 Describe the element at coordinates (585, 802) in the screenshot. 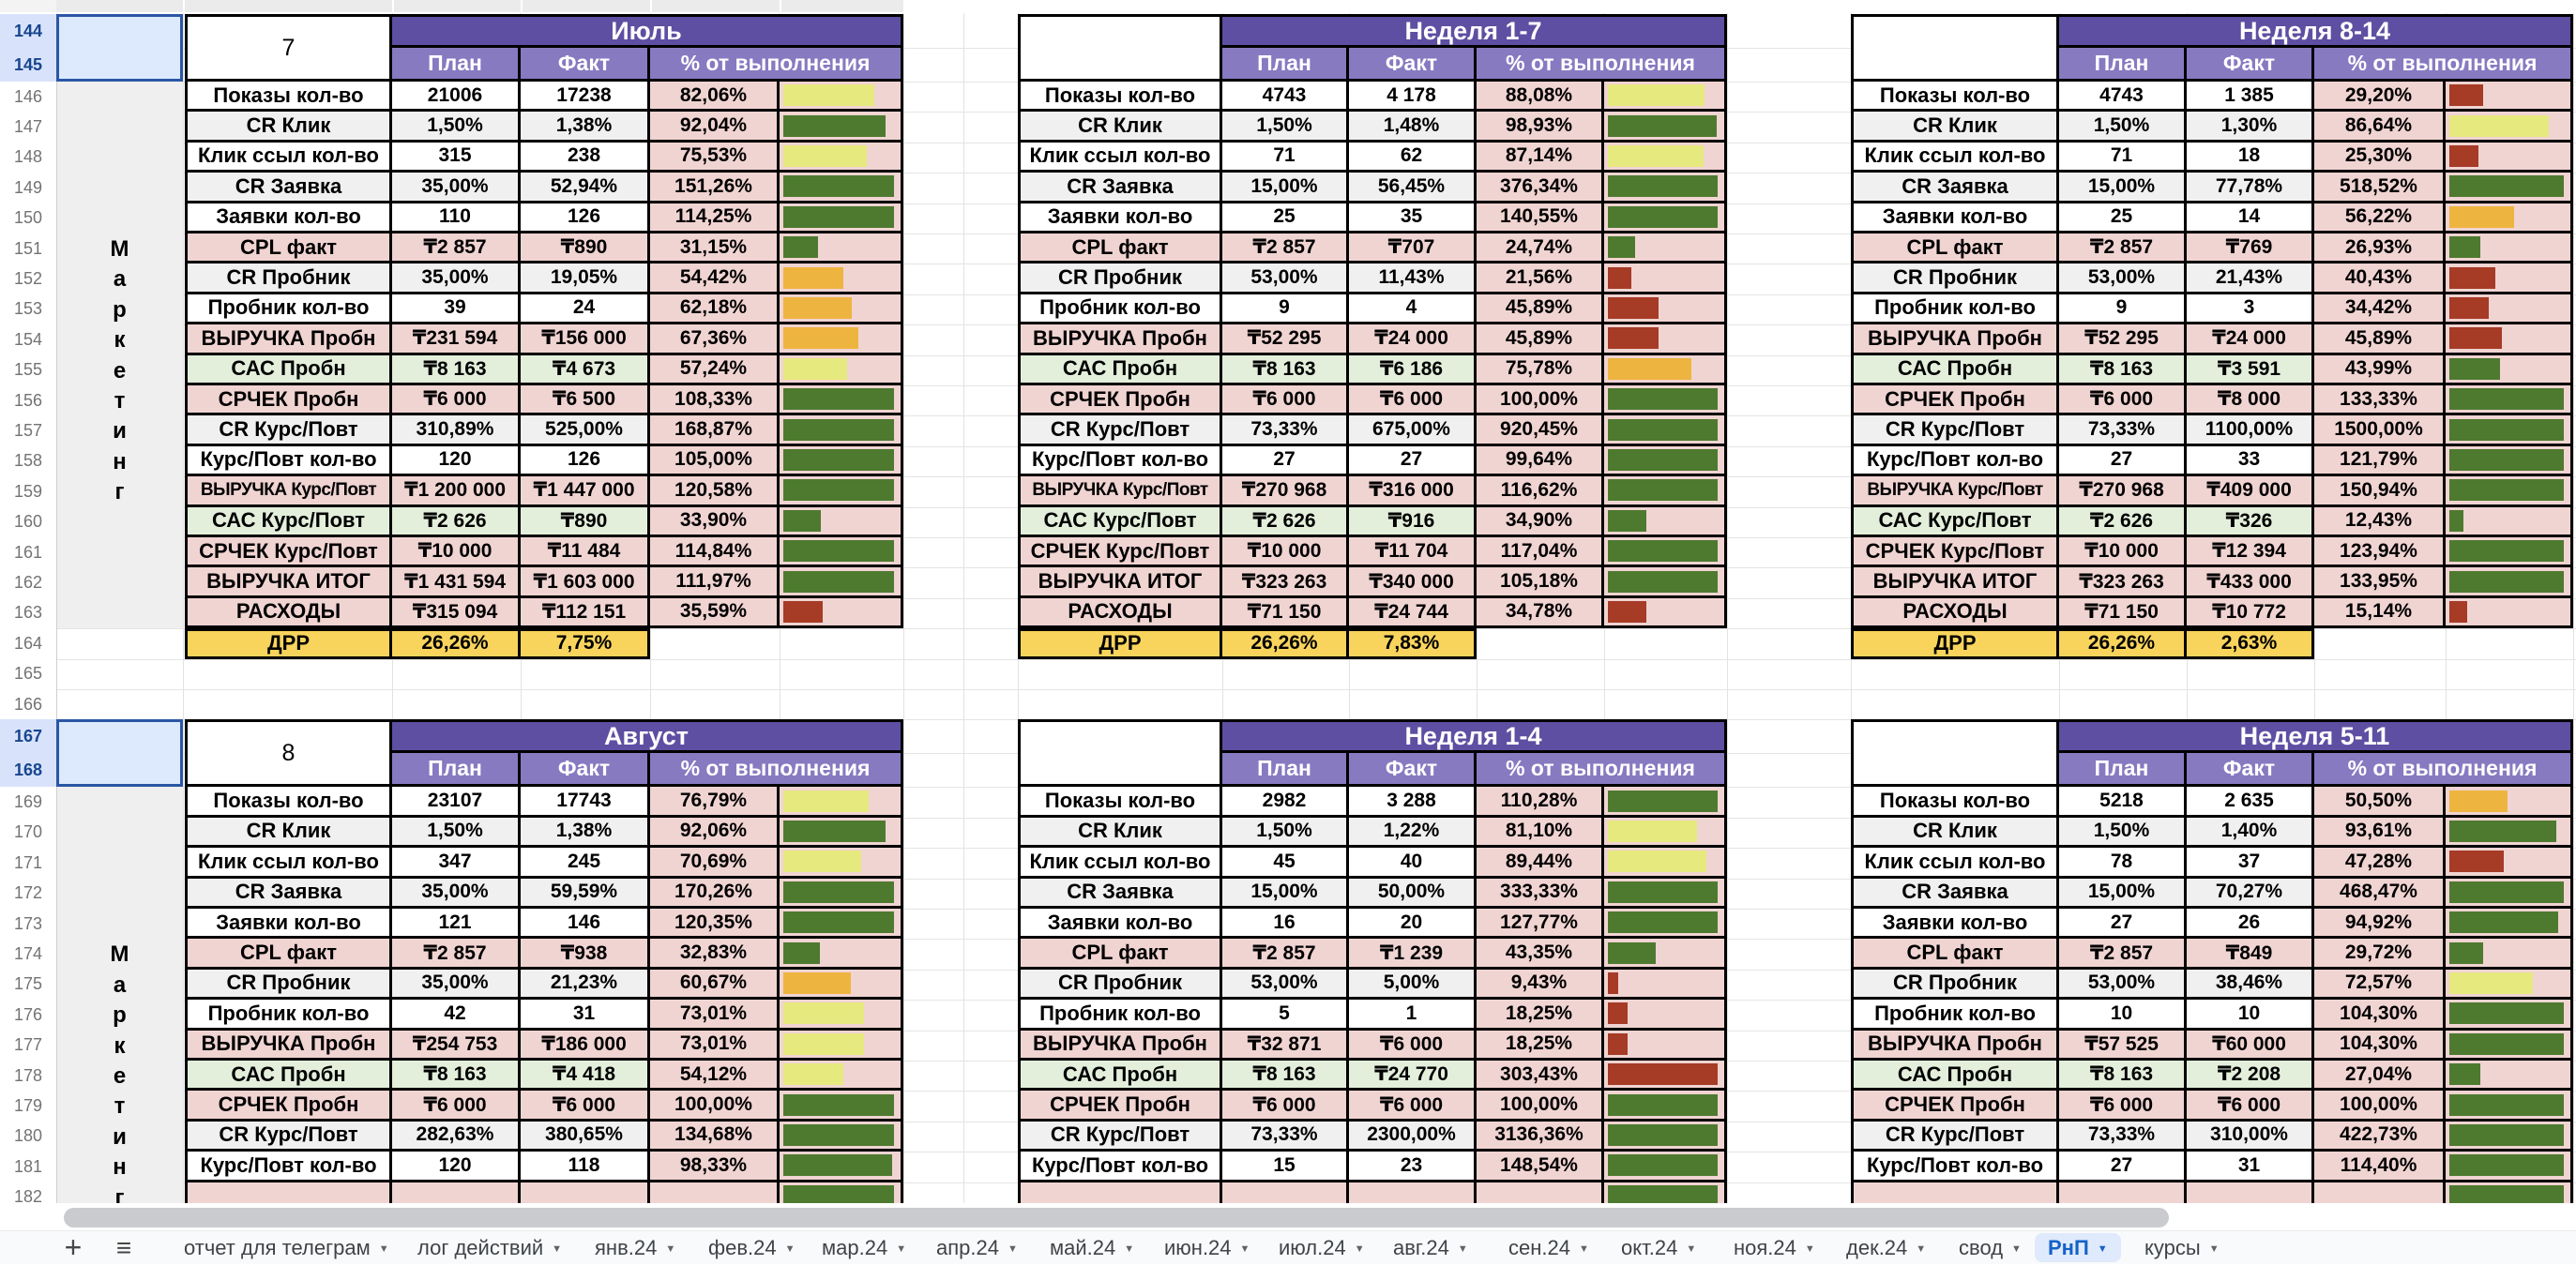

I see `fact-value-cell: 17743` at that location.